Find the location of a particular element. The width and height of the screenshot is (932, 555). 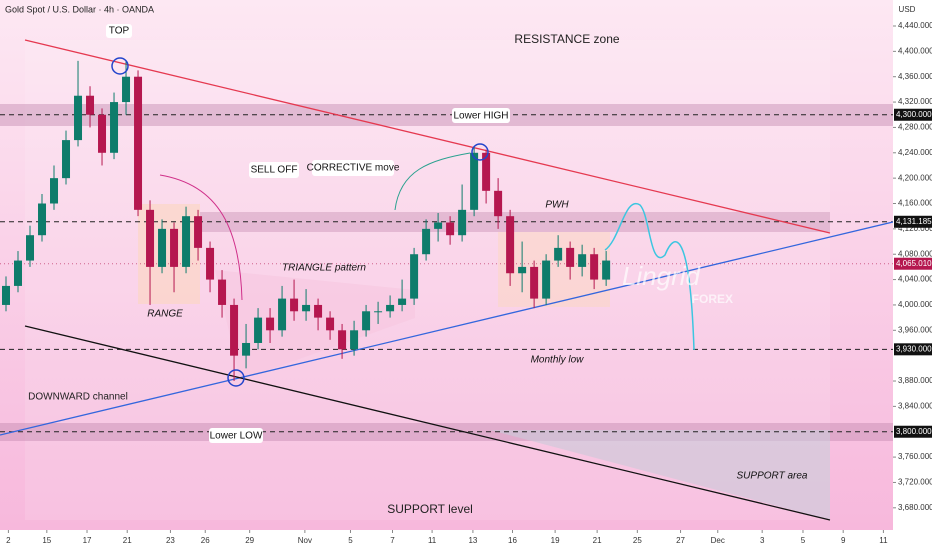

triangle-area is located at coordinates (315, 325).